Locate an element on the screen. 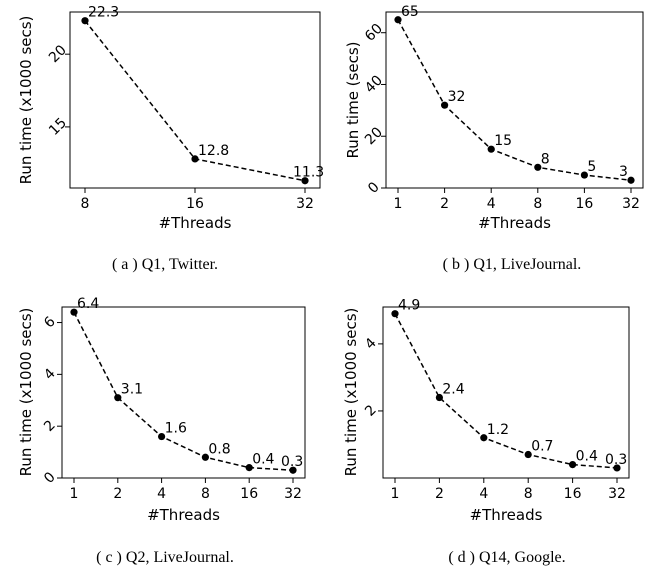  figure-caption: ( d ) Q14, Google. is located at coordinates (506, 557).